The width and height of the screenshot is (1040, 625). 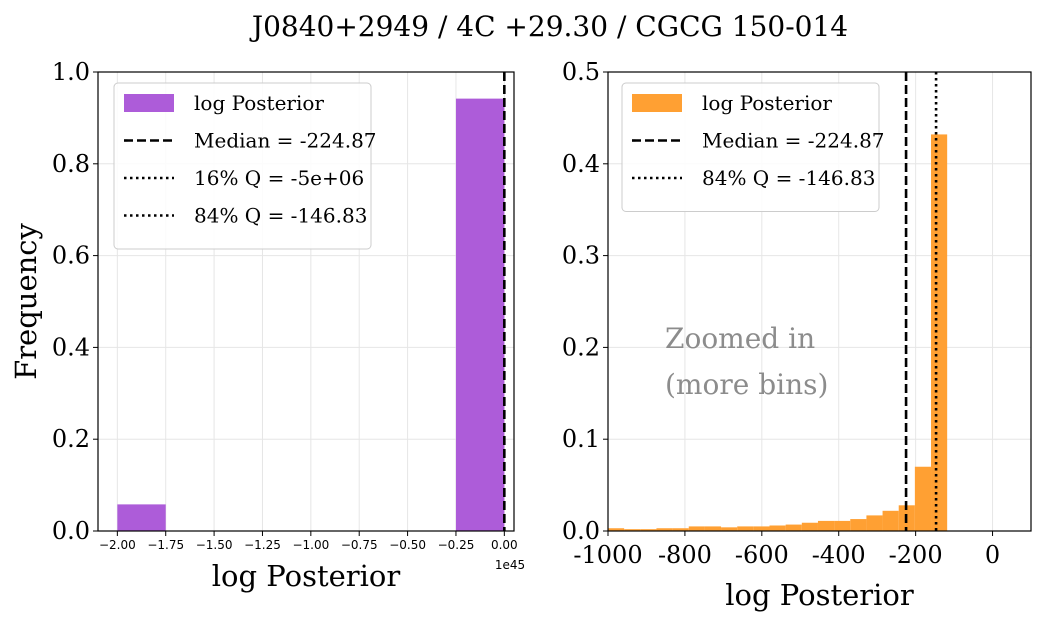 What do you see at coordinates (456, 545) in the screenshot?
I see `x-tick-label: −0.25` at bounding box center [456, 545].